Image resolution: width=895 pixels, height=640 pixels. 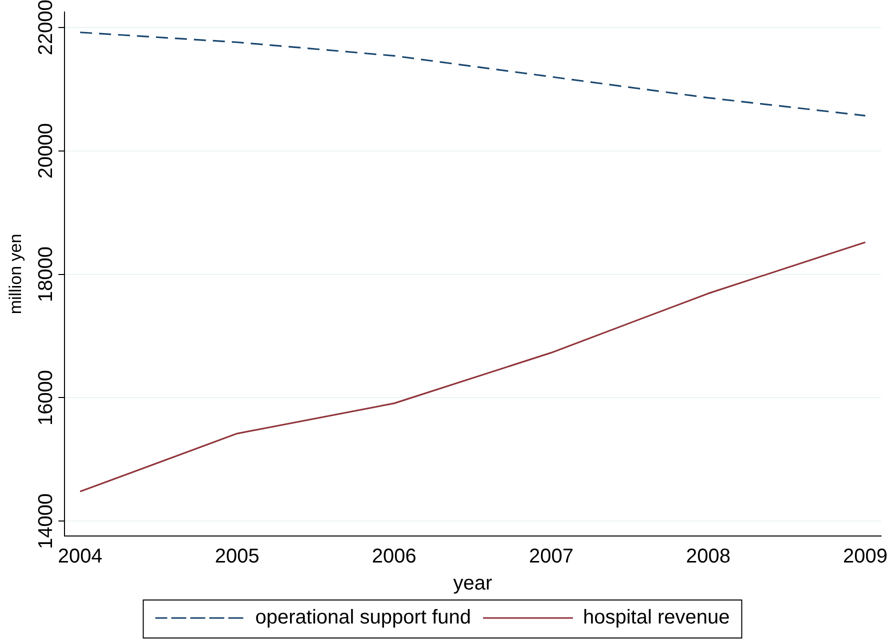 What do you see at coordinates (45, 28) in the screenshot?
I see `y-tick-label: 22000` at bounding box center [45, 28].